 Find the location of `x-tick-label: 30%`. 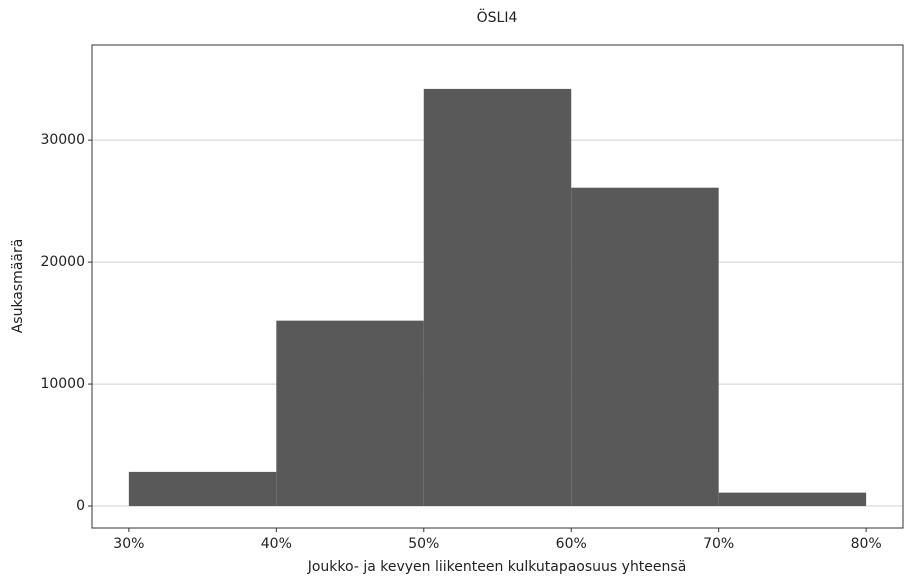

x-tick-label: 30% is located at coordinates (128, 544).